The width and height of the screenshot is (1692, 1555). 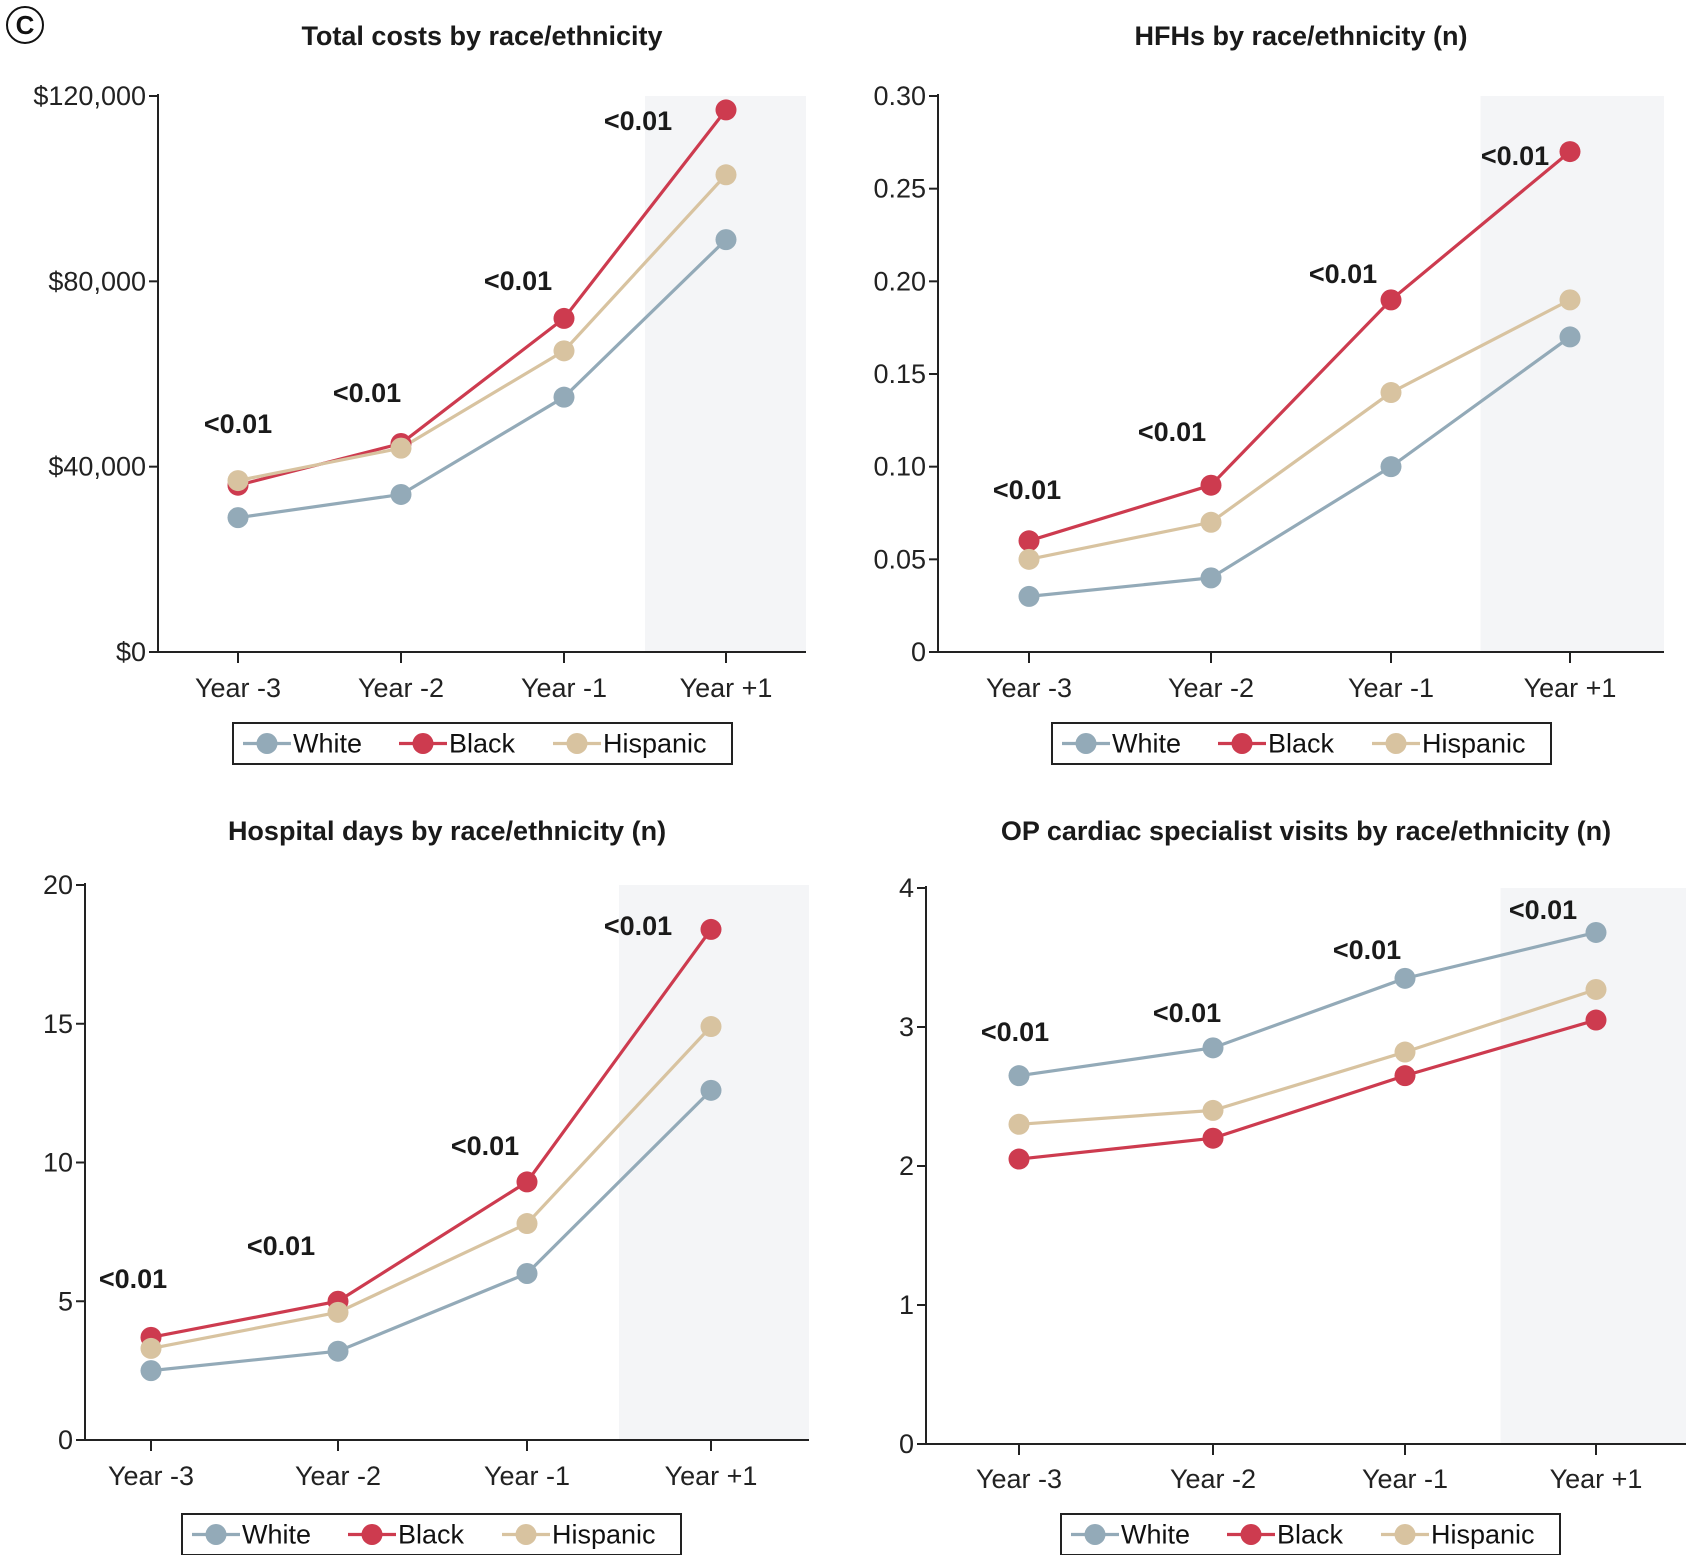 I want to click on y-tick-label: $0, so click(x=131, y=652).